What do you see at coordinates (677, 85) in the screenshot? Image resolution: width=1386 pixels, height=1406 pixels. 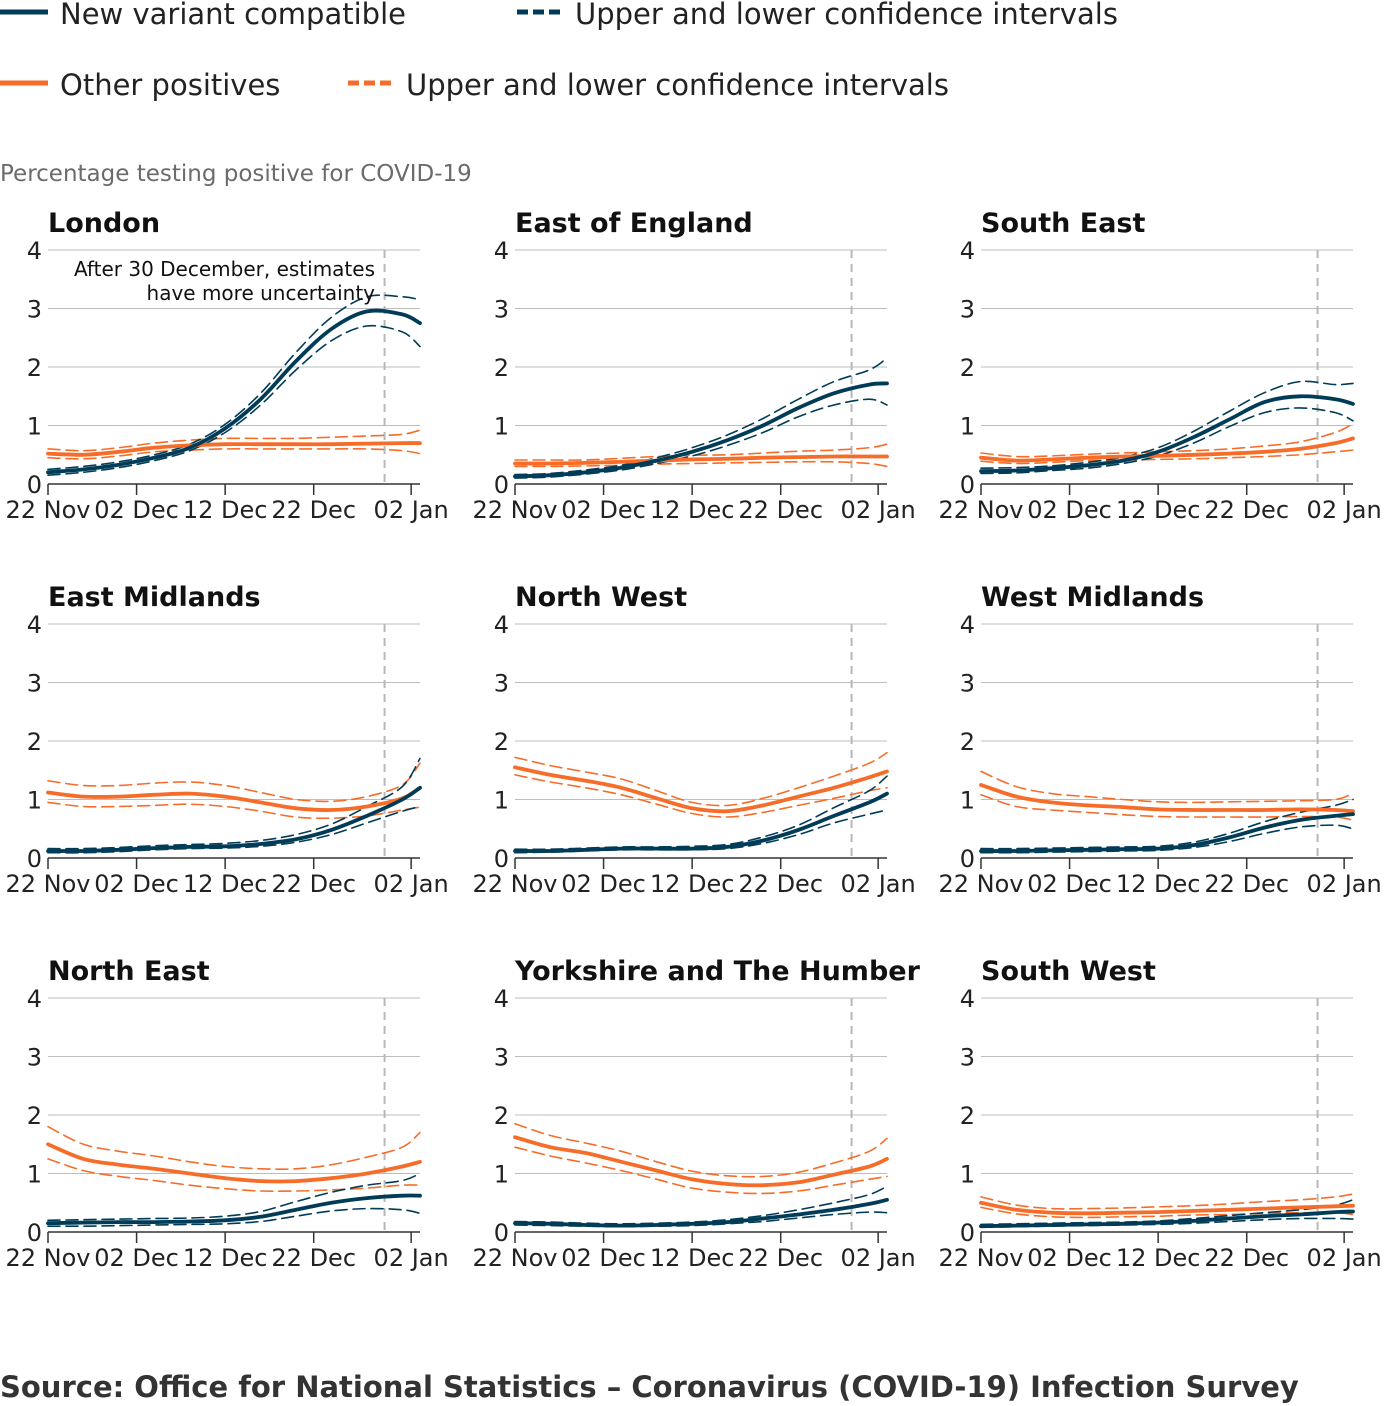 I see `legend-label-other-ci: Upper and lower confidence intervals` at bounding box center [677, 85].